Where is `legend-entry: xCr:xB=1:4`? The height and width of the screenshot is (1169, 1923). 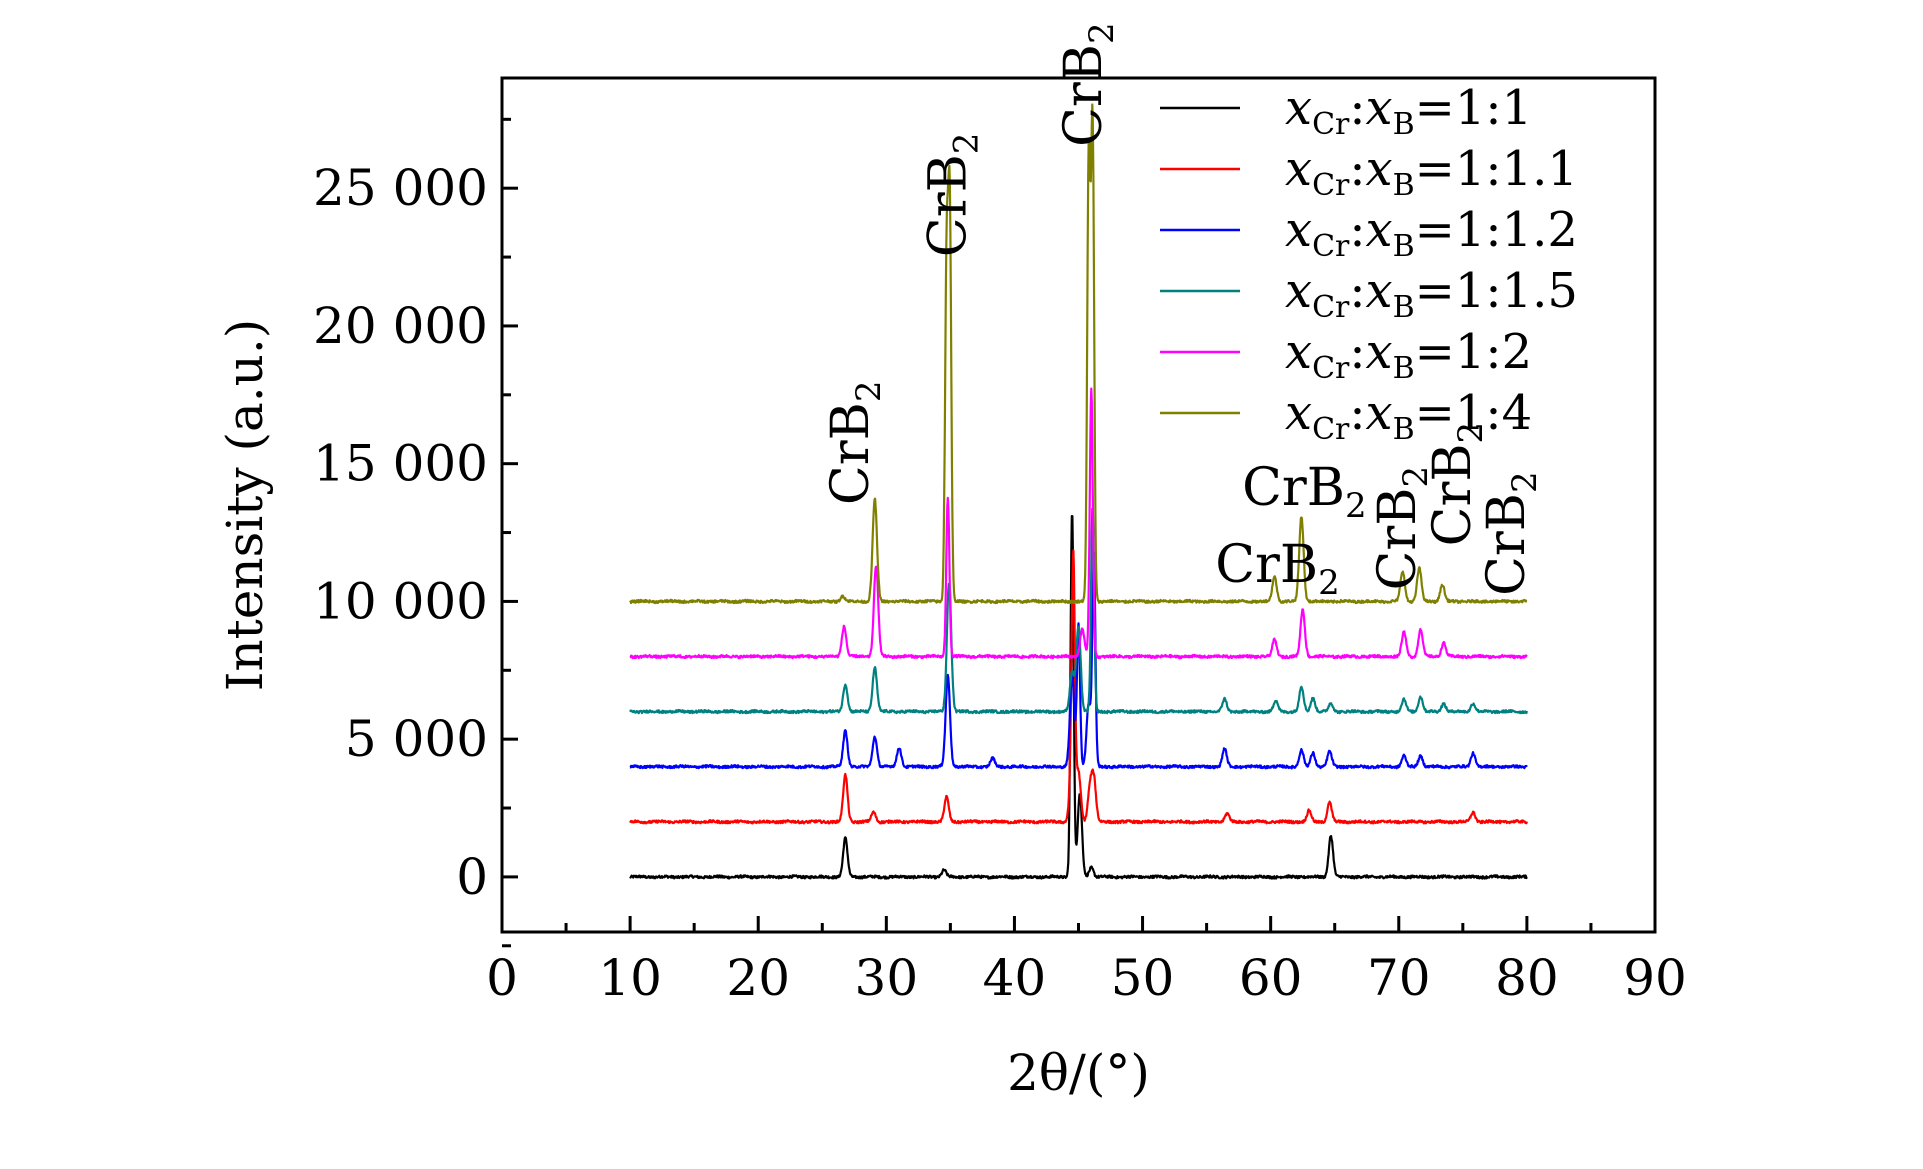
legend-entry: xCr:xB=1:4 is located at coordinates (1408, 416).